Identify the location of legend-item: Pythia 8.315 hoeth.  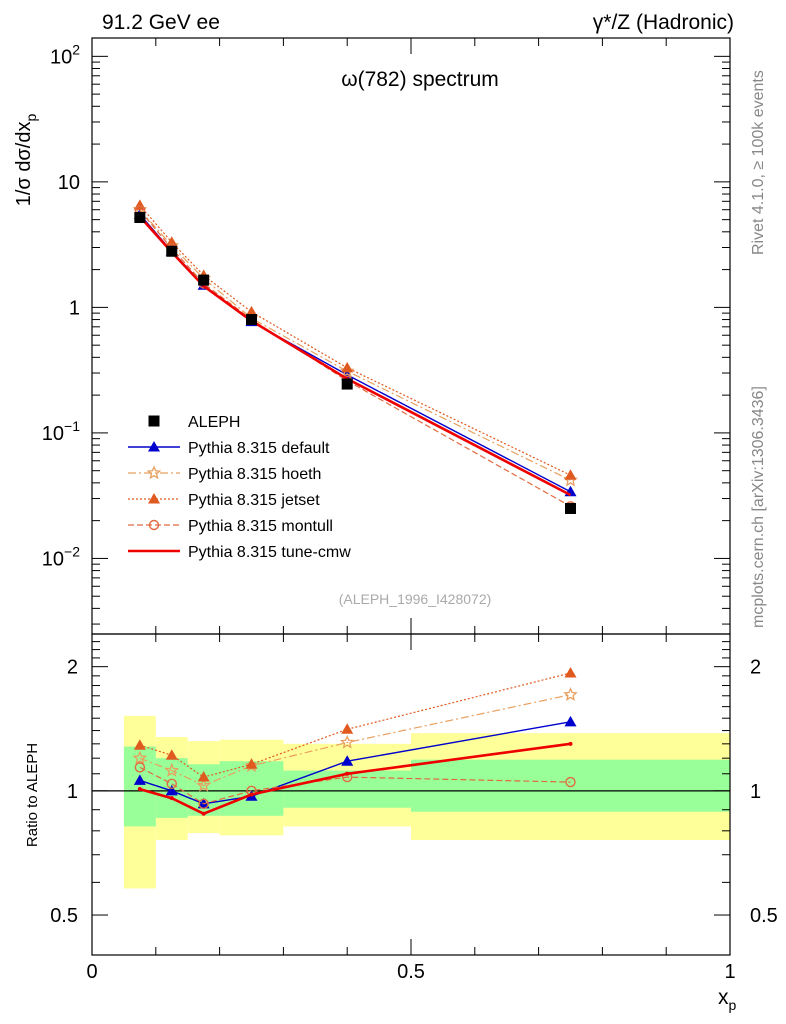
(224, 474).